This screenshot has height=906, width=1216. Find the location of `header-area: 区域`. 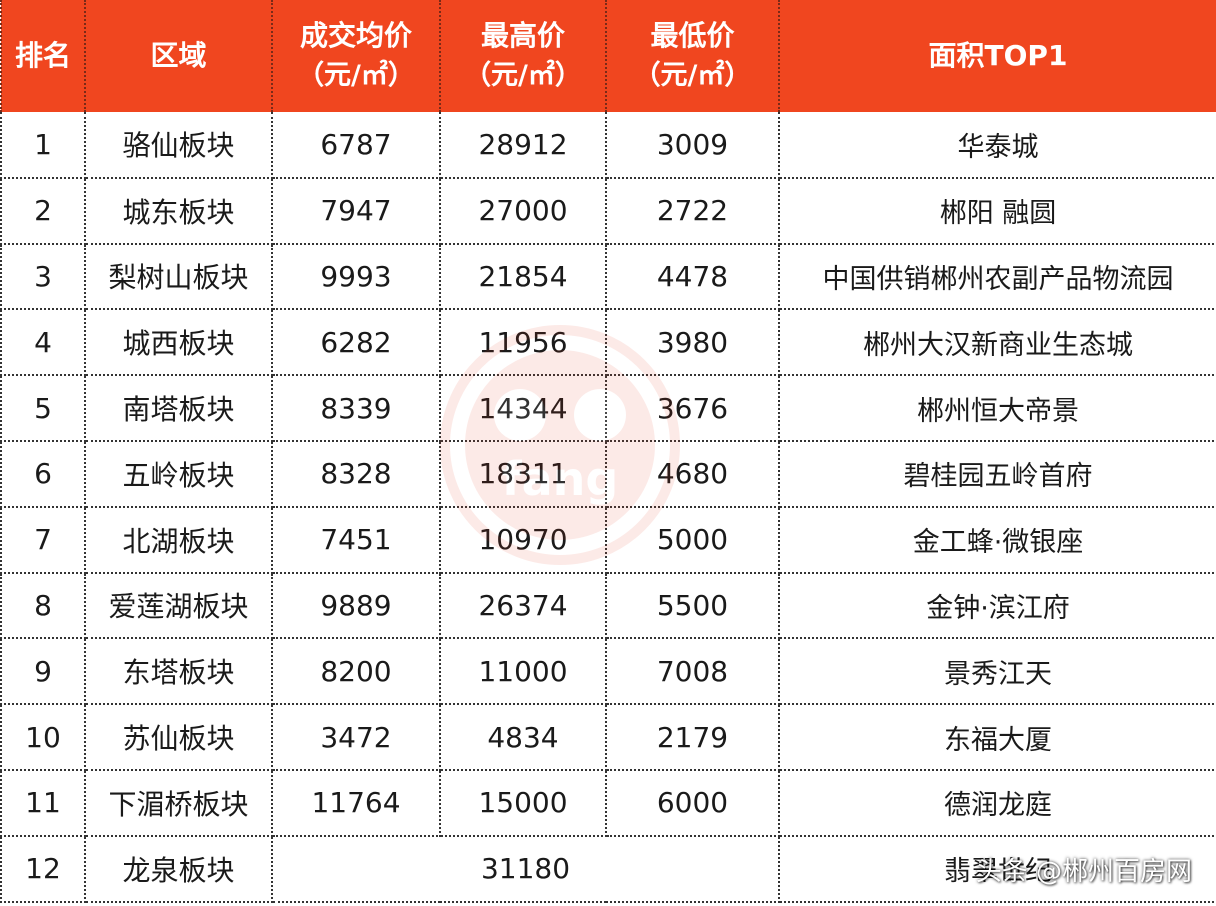

header-area: 区域 is located at coordinates (179, 56).